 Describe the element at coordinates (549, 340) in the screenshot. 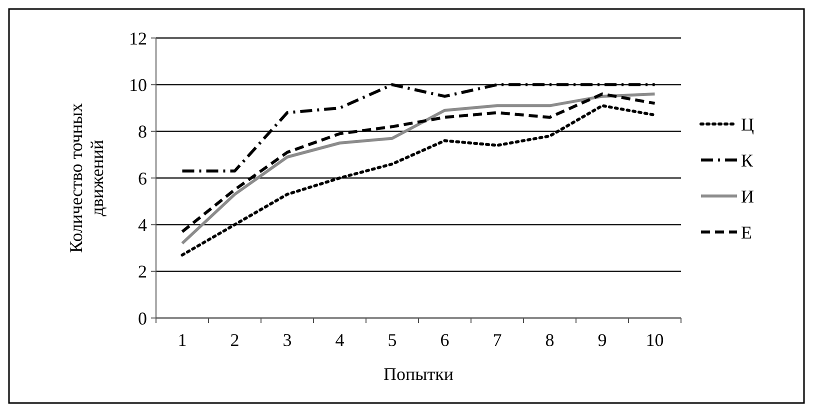

I see `x-tick-label: 8` at that location.